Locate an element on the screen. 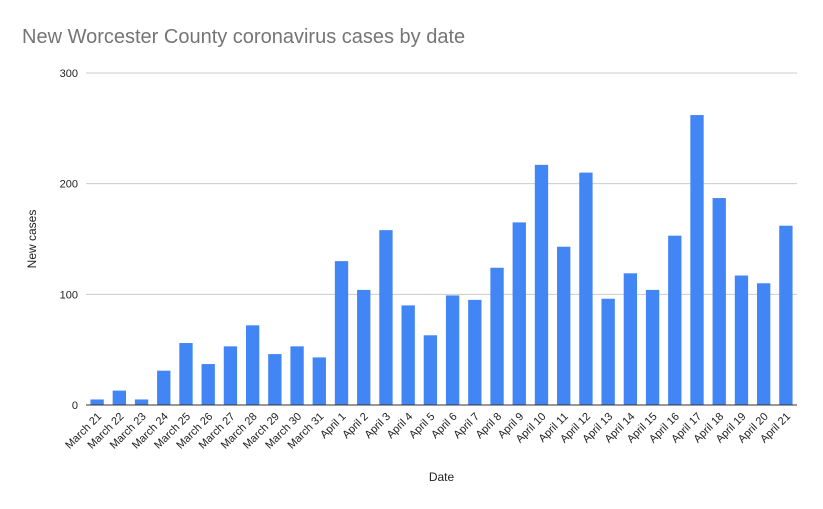  y-tick-label: 200 is located at coordinates (69, 185).